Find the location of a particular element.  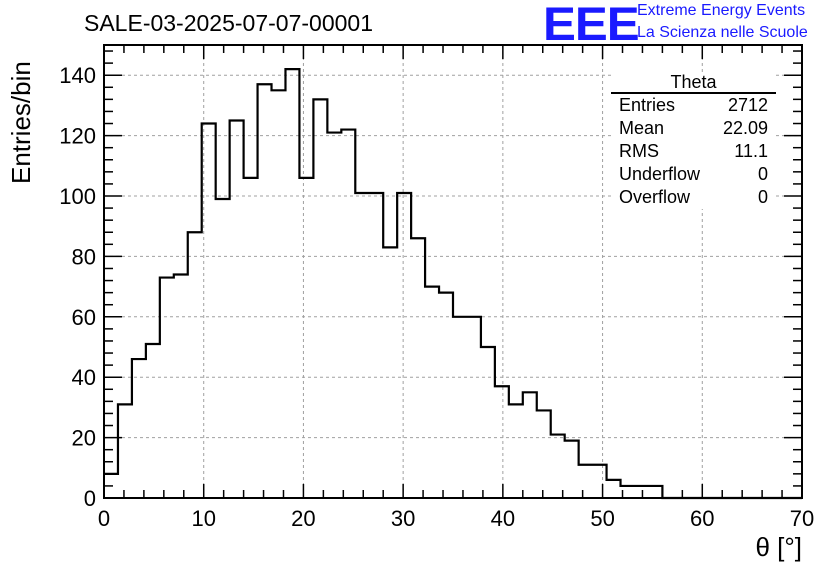

y-tick-label: 140 is located at coordinates (77, 75).